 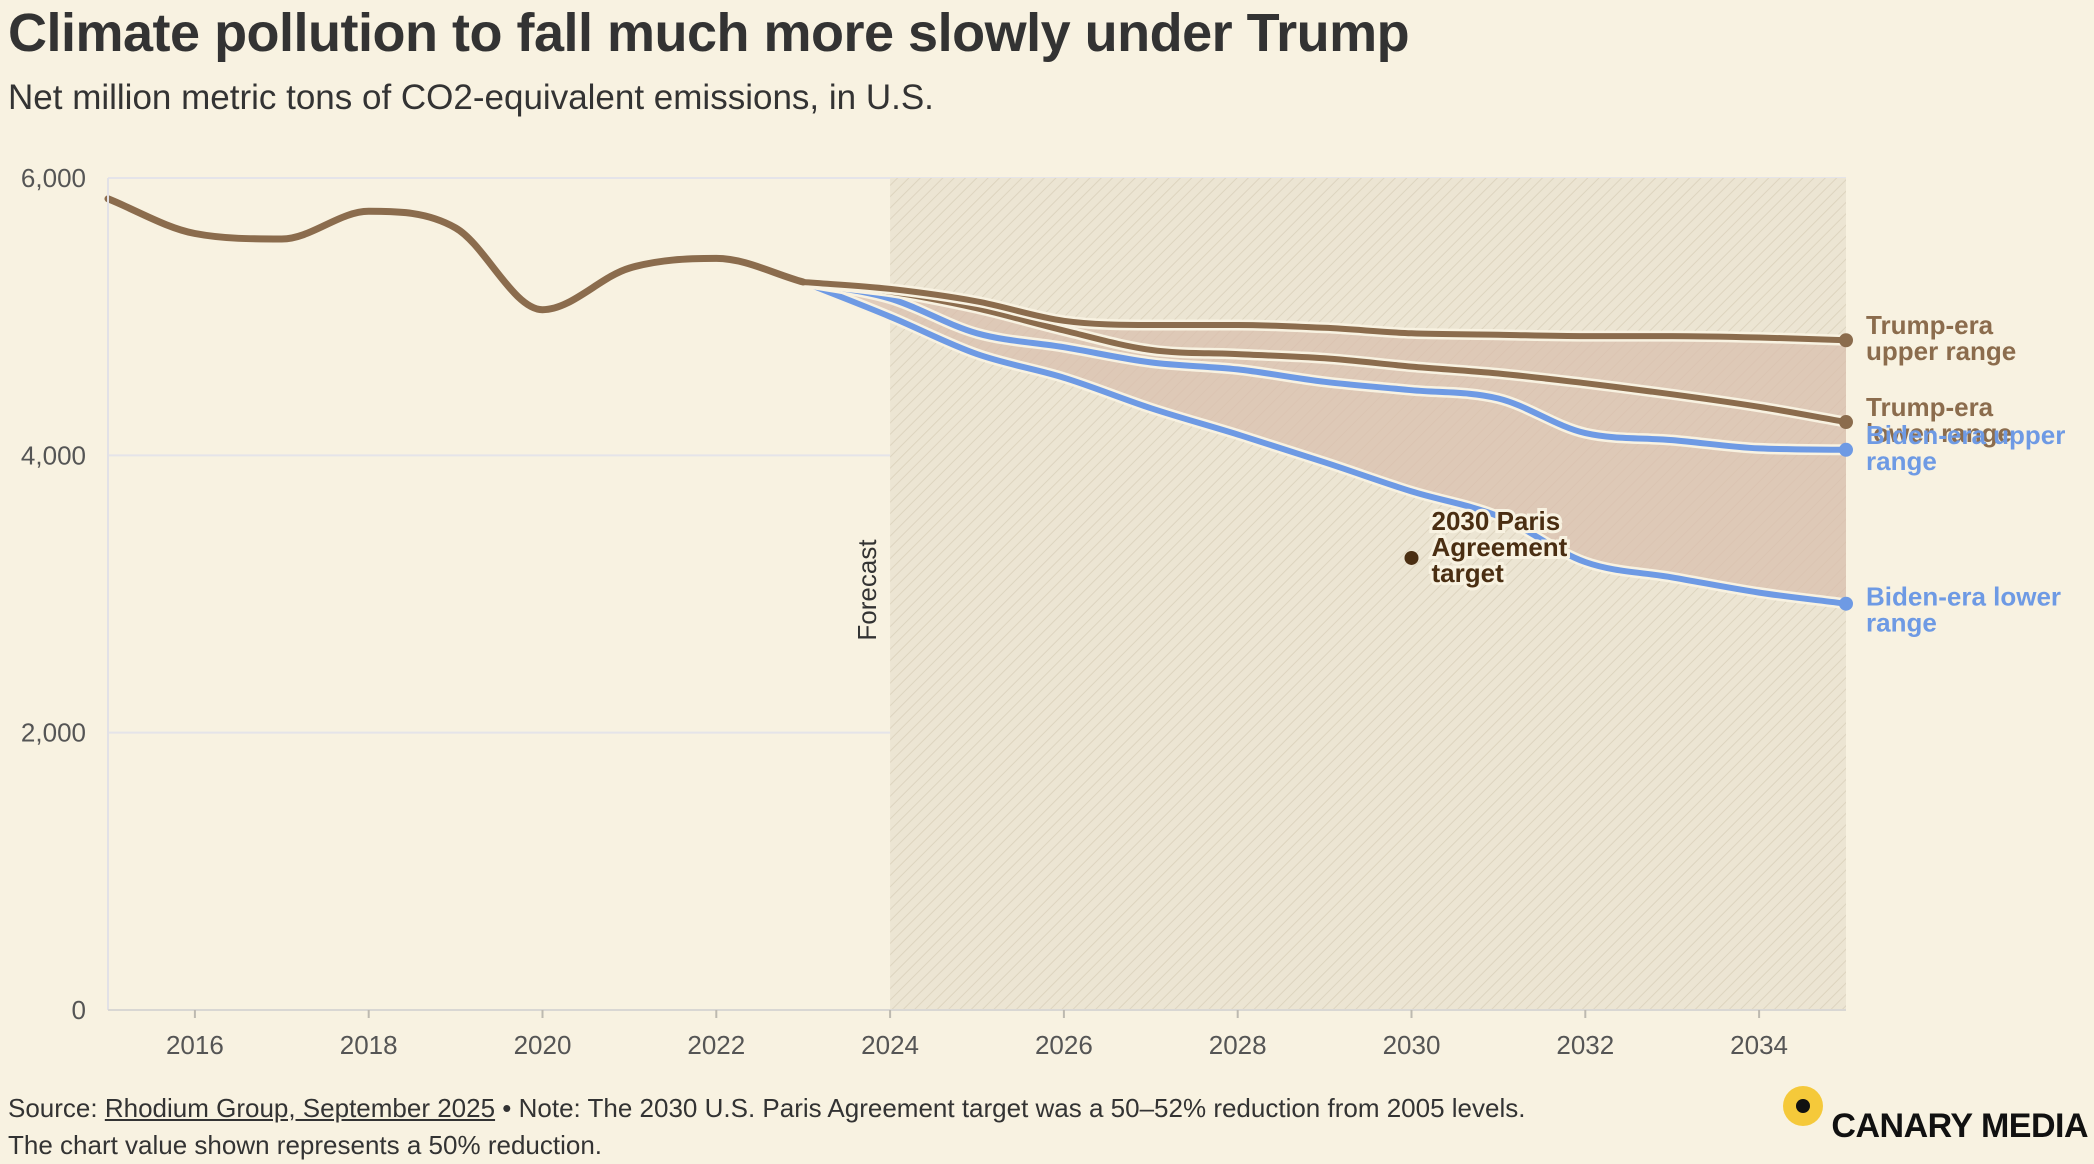 What do you see at coordinates (1803, 1106) in the screenshot?
I see `canary-logo-icon` at bounding box center [1803, 1106].